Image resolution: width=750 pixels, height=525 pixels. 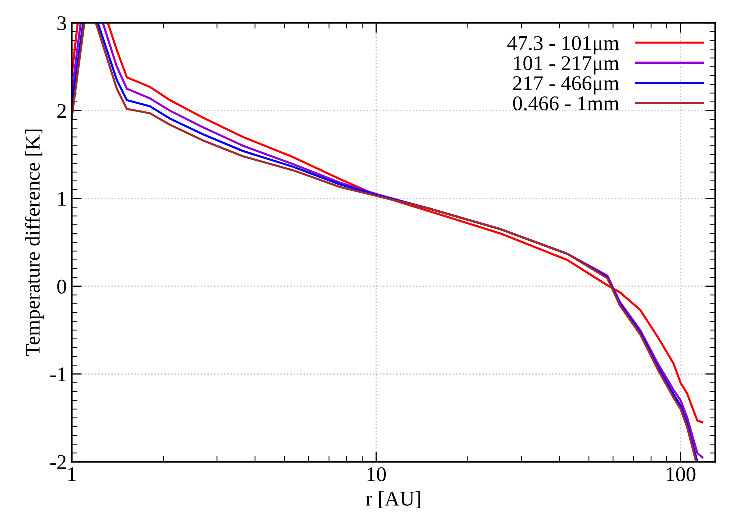 I want to click on x-tick-label: 100, so click(x=681, y=474).